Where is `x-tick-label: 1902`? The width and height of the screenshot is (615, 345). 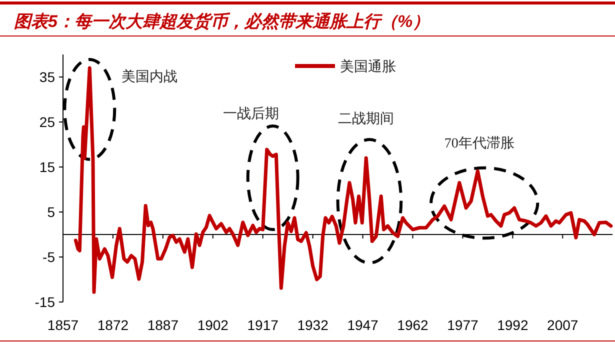
x-tick-label: 1902 is located at coordinates (213, 325).